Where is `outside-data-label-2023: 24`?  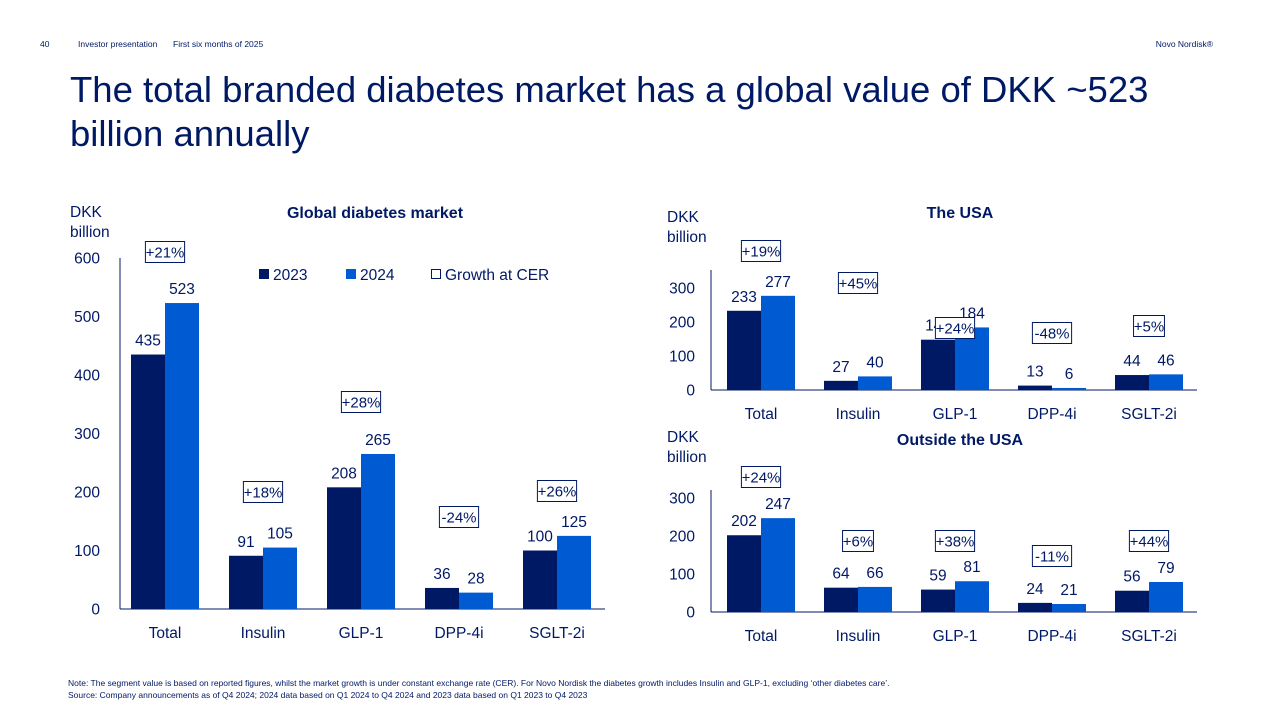 outside-data-label-2023: 24 is located at coordinates (1035, 589).